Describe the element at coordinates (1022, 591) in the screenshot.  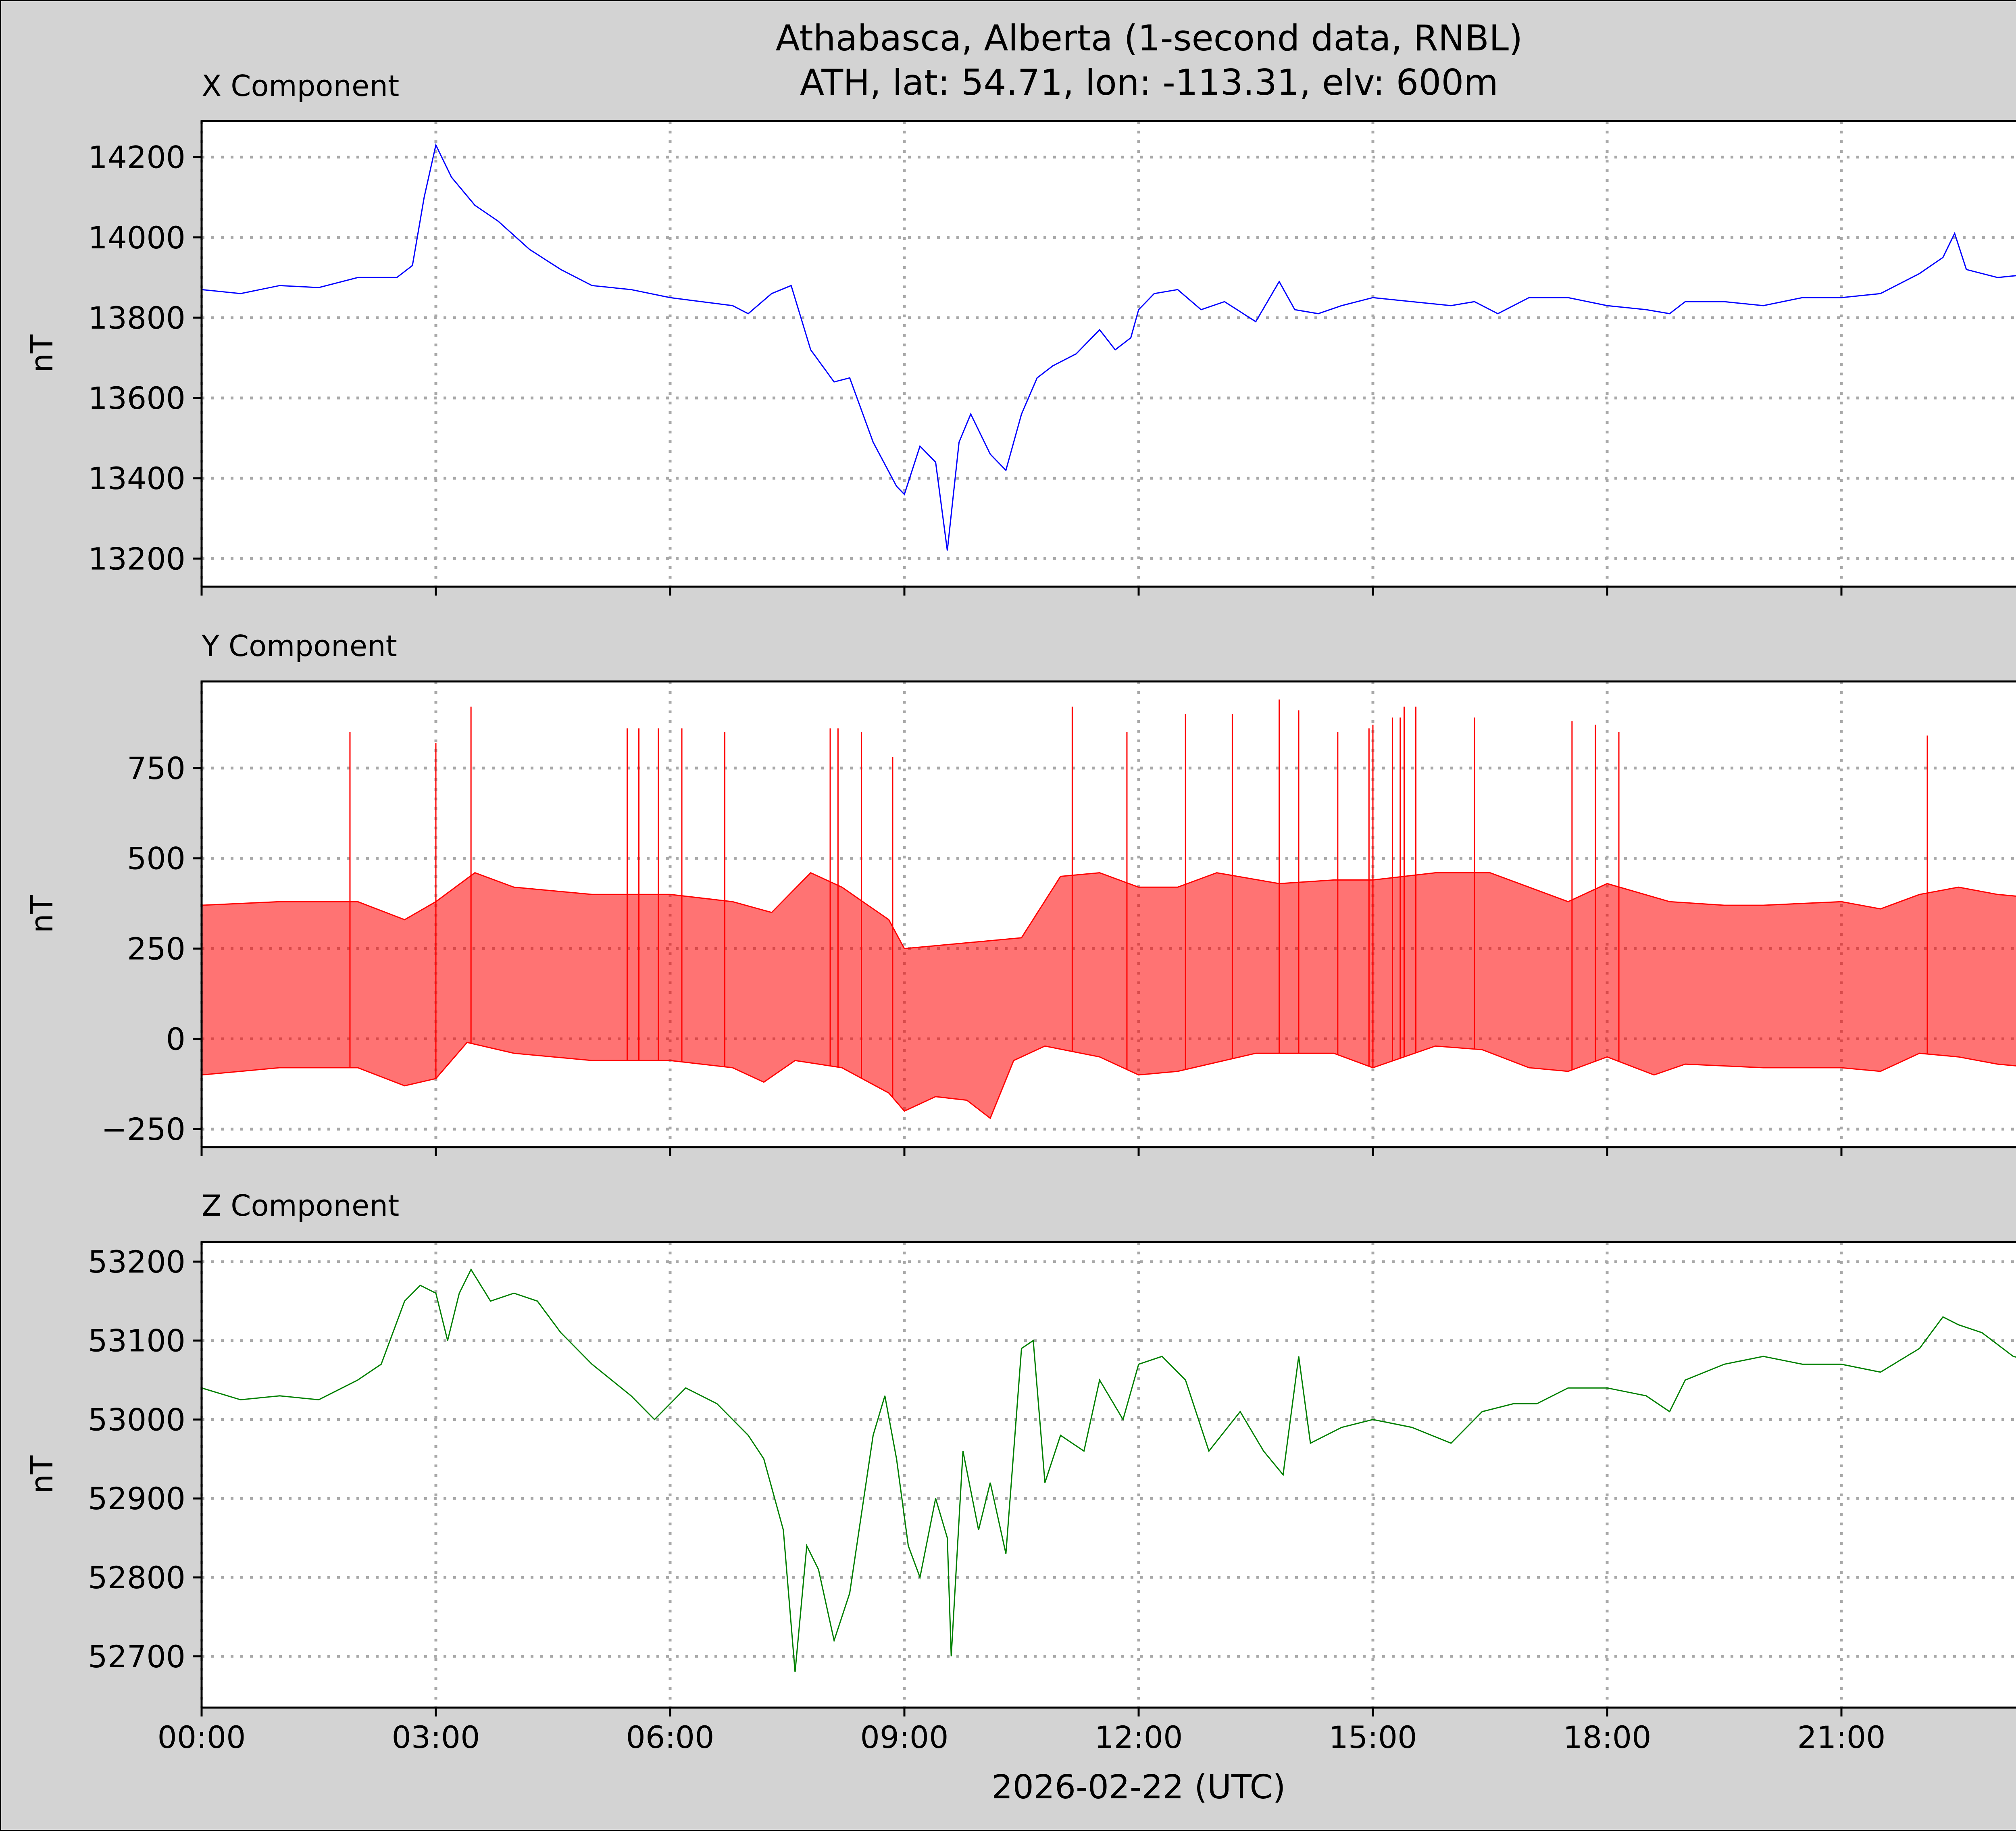
I see `x-ticks-x` at that location.